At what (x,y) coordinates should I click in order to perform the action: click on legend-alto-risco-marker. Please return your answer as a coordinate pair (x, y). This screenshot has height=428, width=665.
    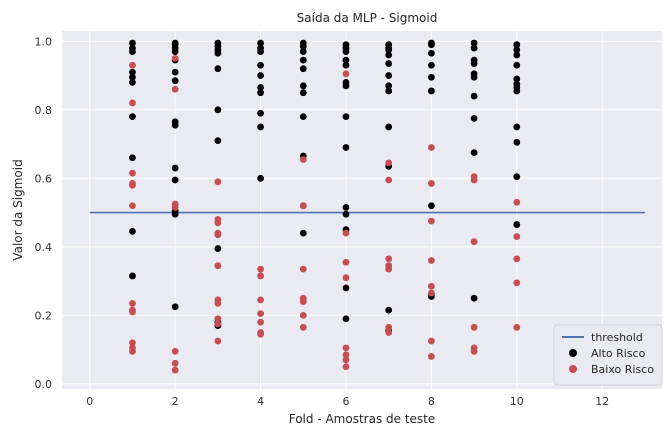
    Looking at the image, I should click on (573, 353).